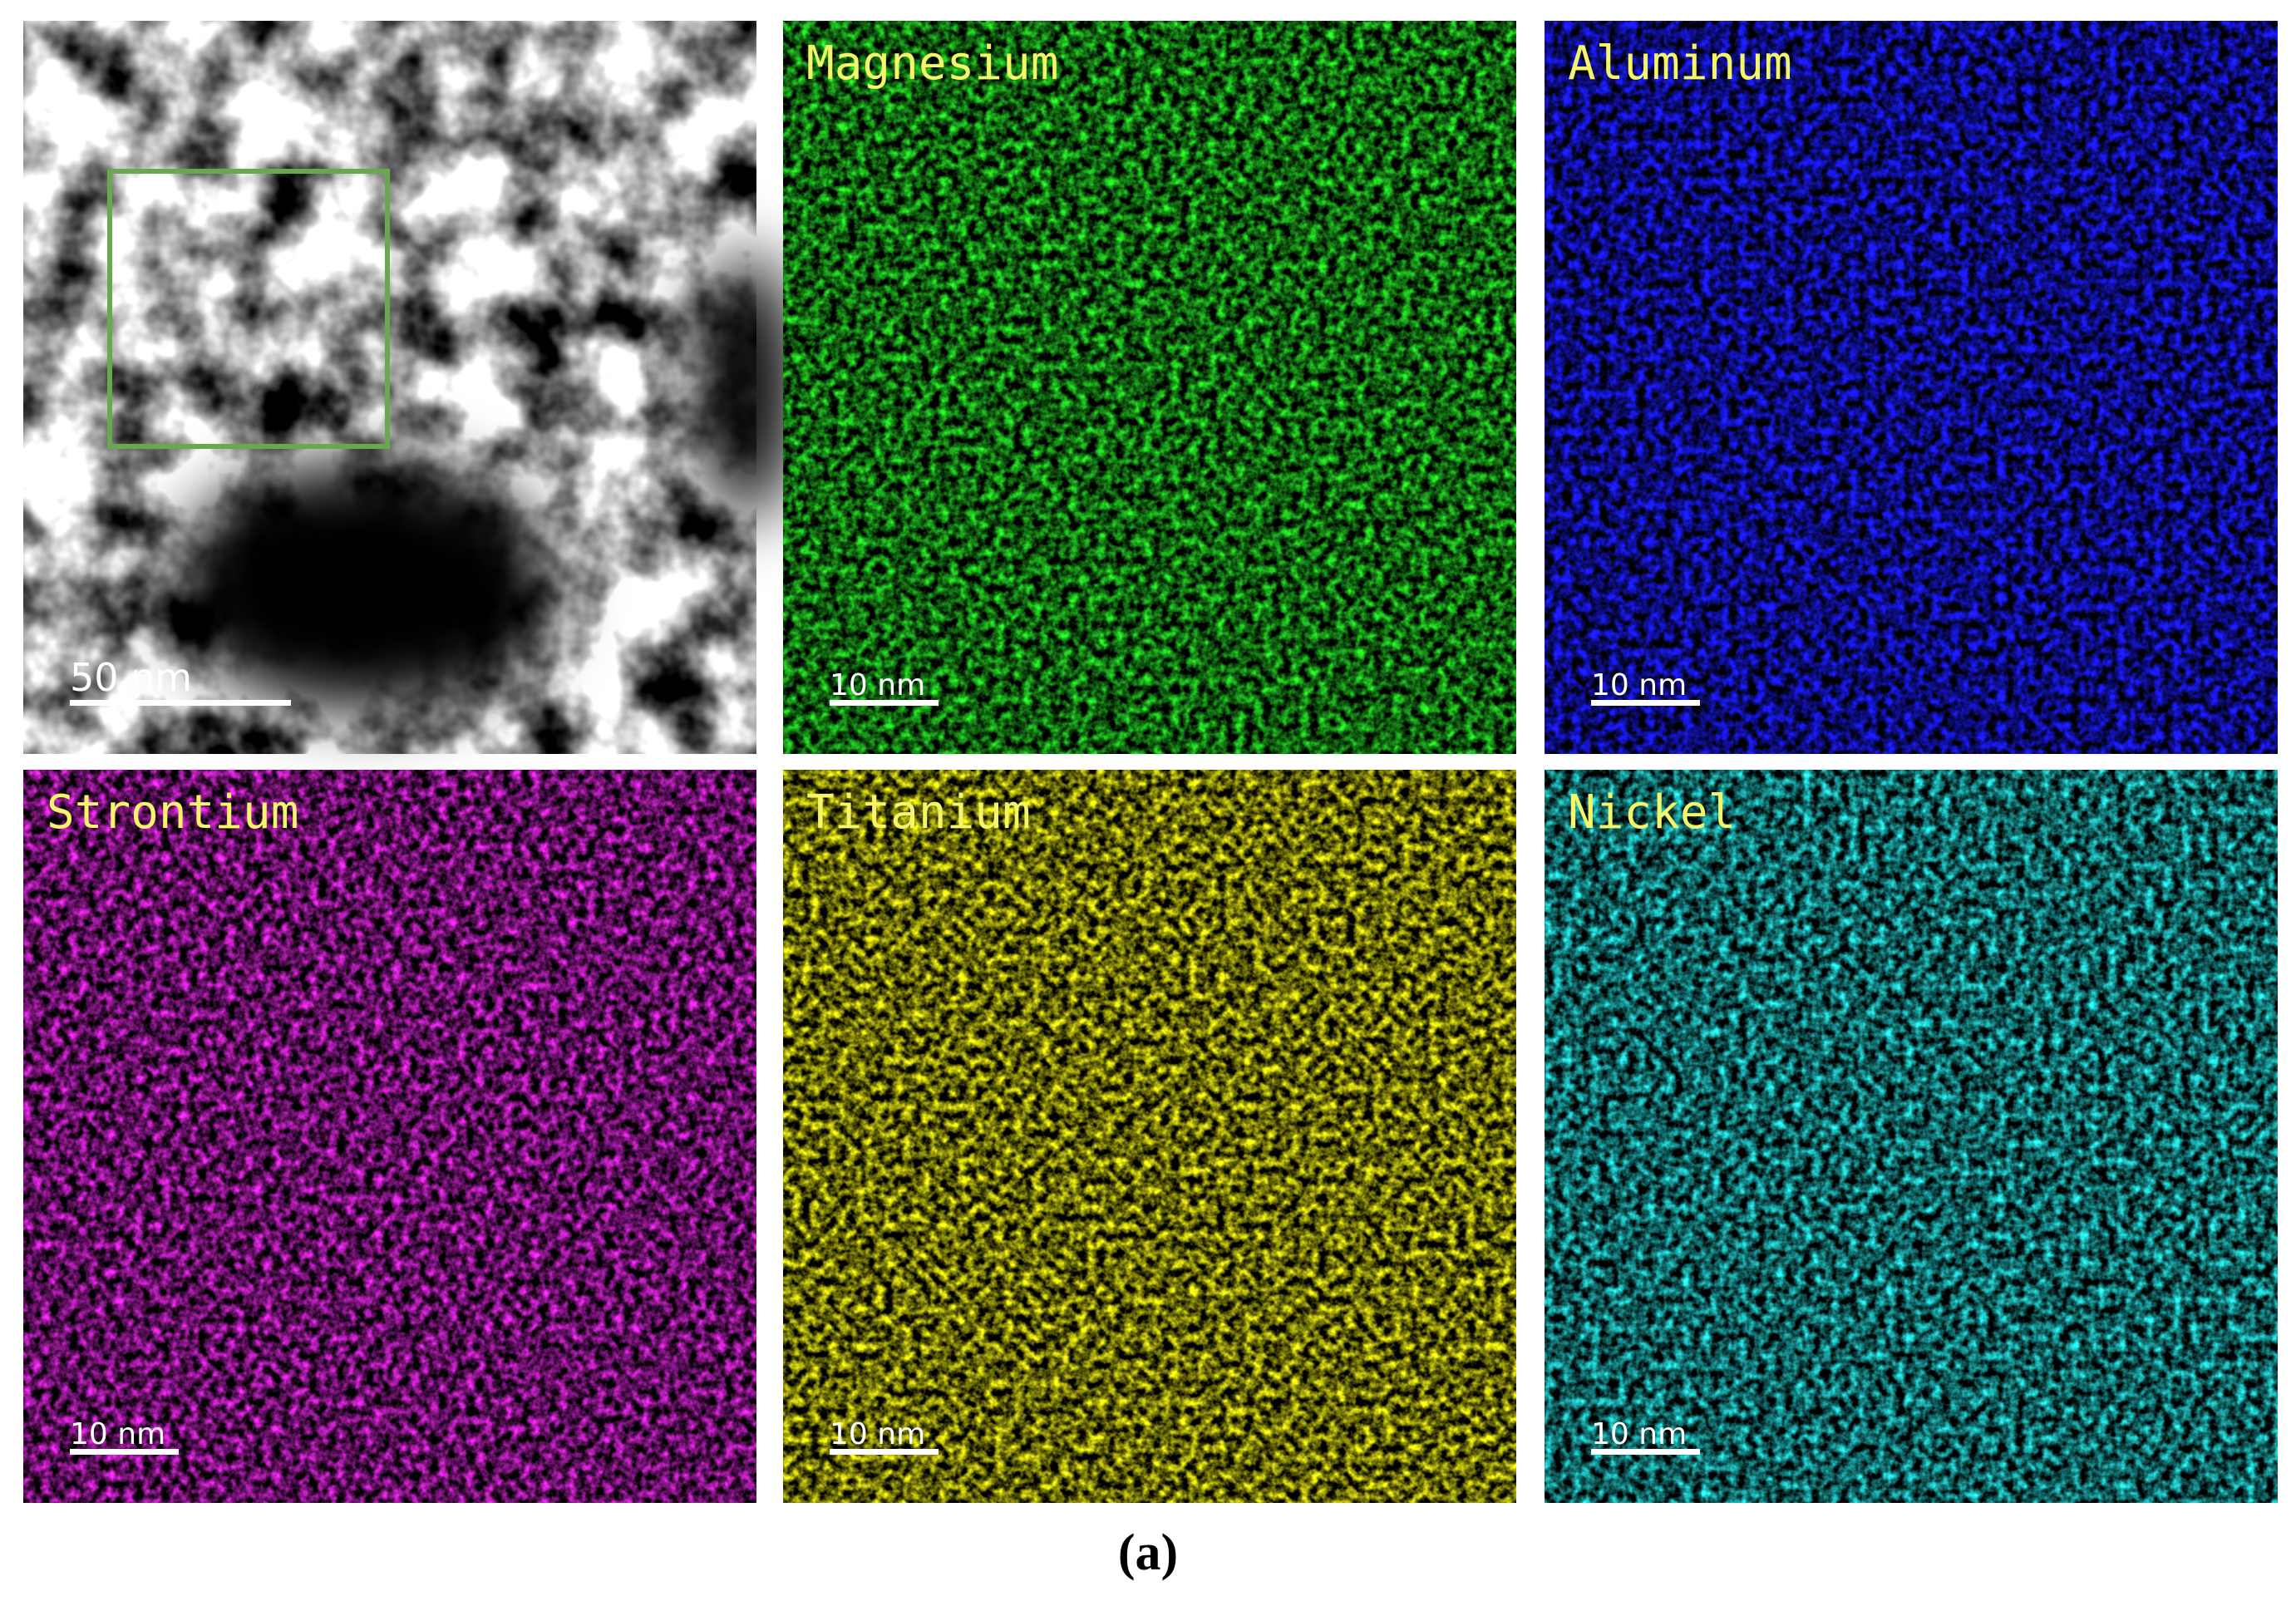 The height and width of the screenshot is (1611, 2296). What do you see at coordinates (248, 309) in the screenshot?
I see `selection-box` at bounding box center [248, 309].